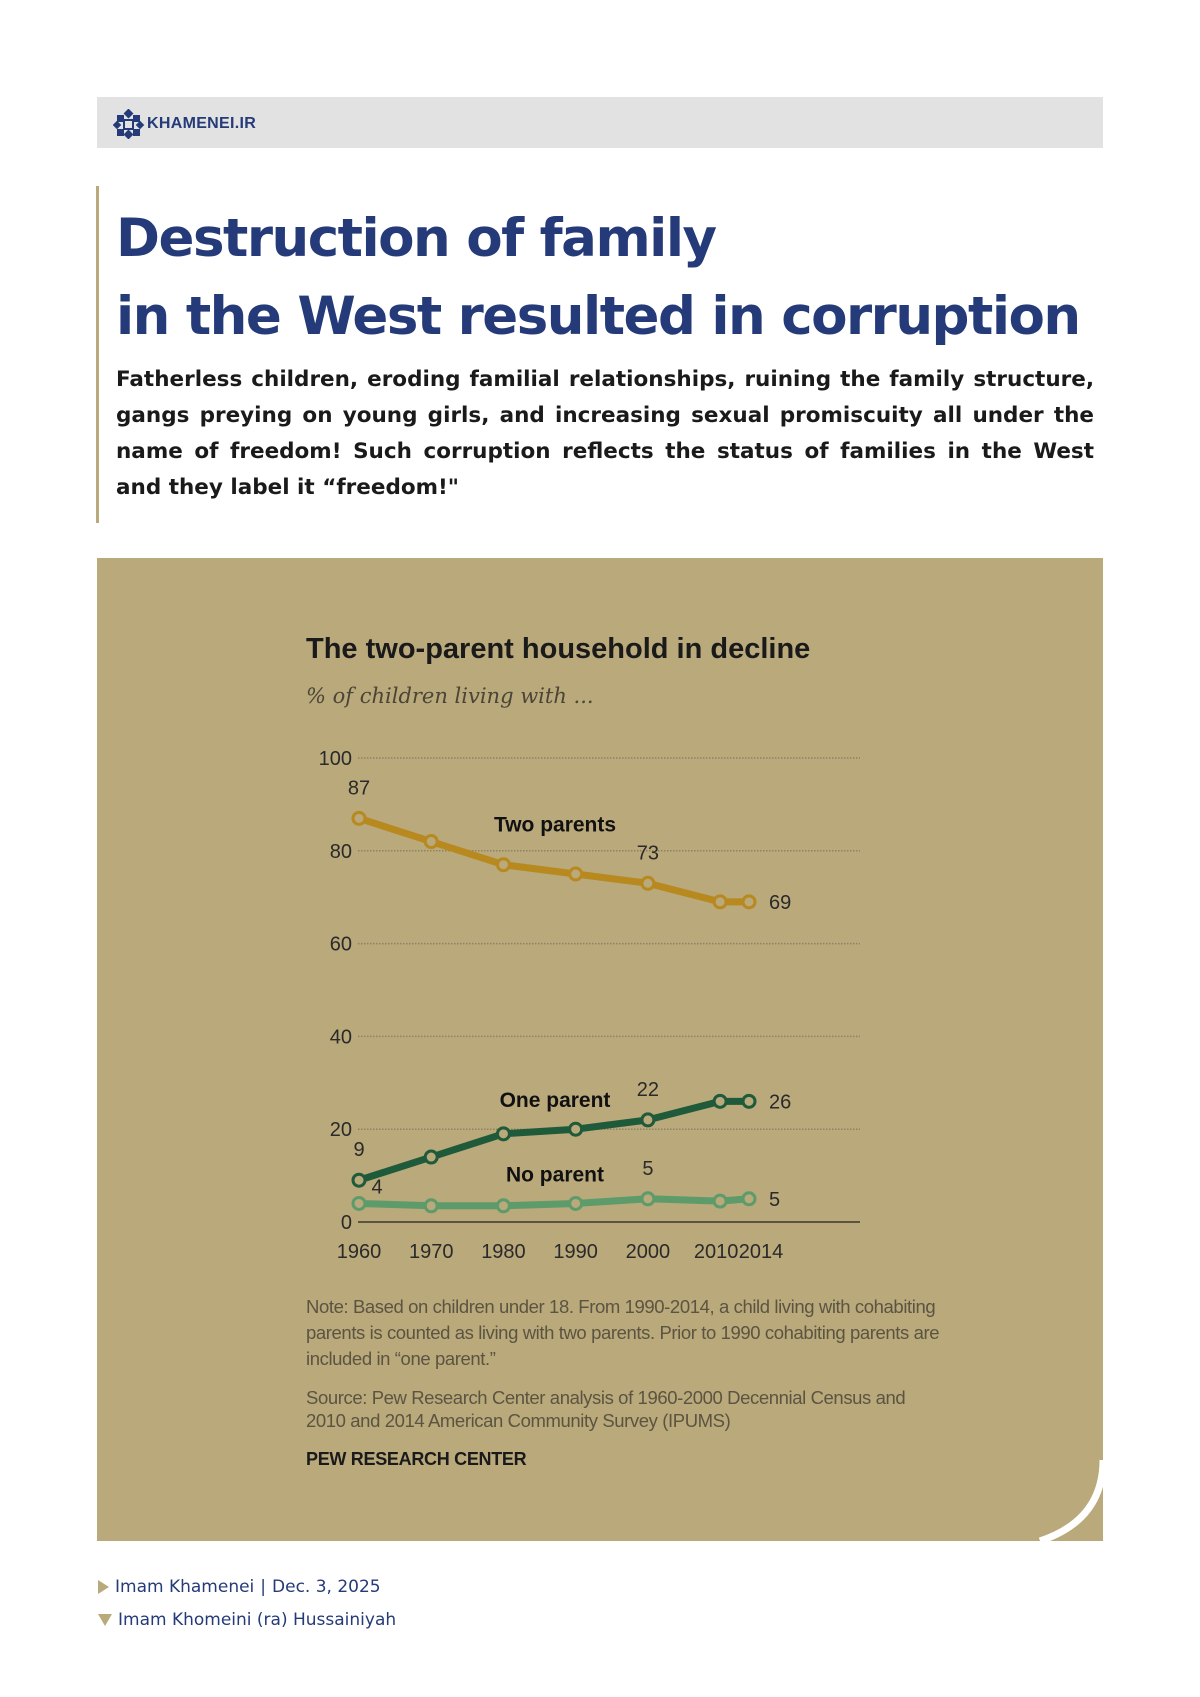 The height and width of the screenshot is (1697, 1200). Describe the element at coordinates (647, 1169) in the screenshot. I see `data-label-no-parent-2000: 5` at that location.